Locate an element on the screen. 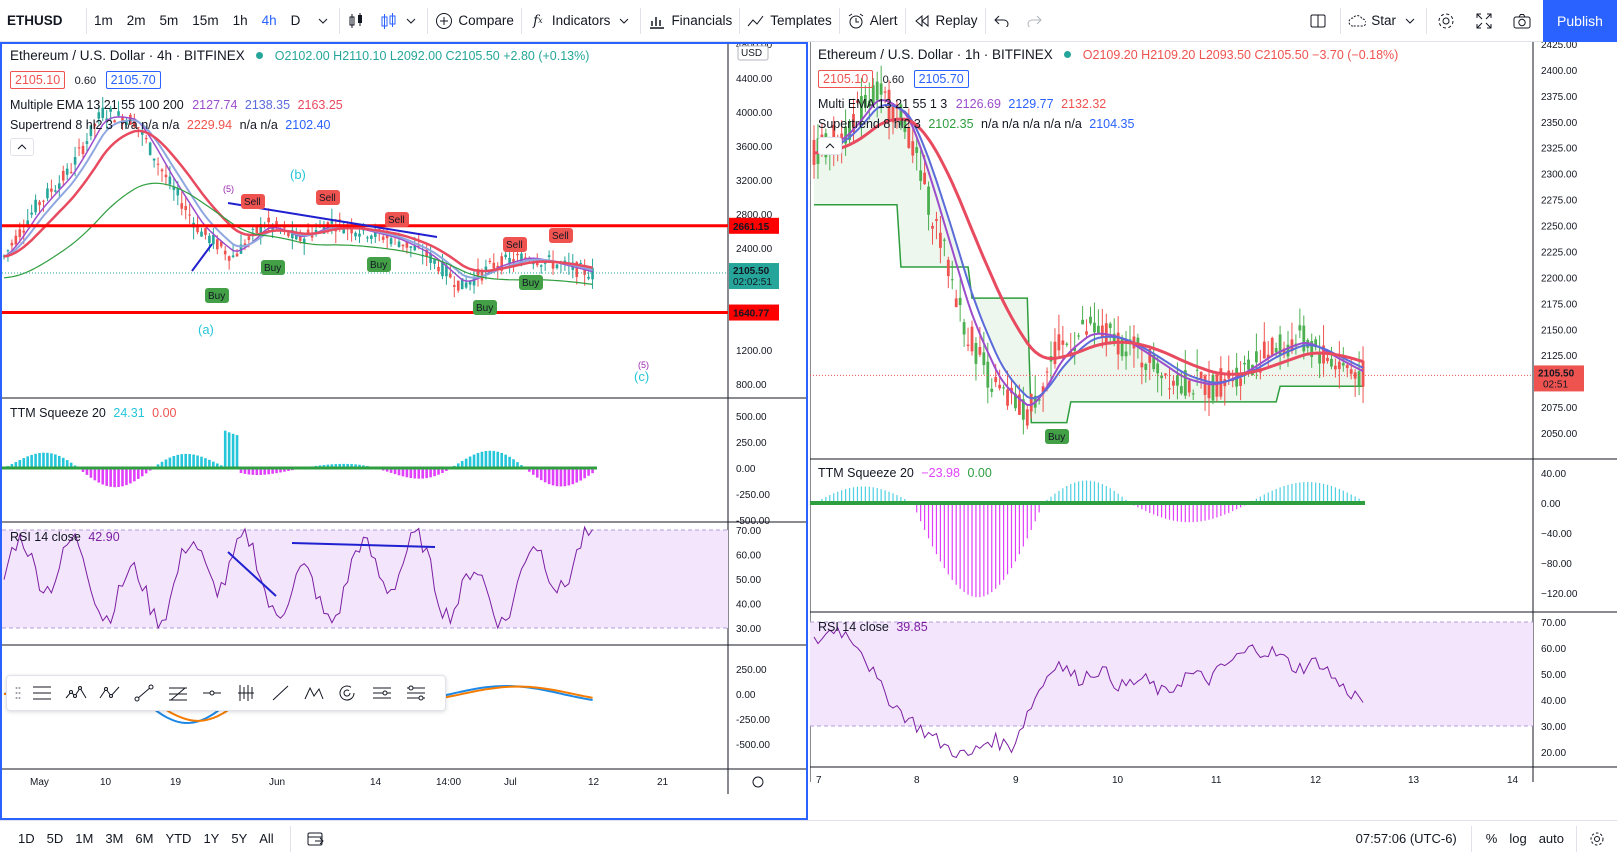 This screenshot has height=856, width=1617. abc-wave-tool is located at coordinates (110, 693).